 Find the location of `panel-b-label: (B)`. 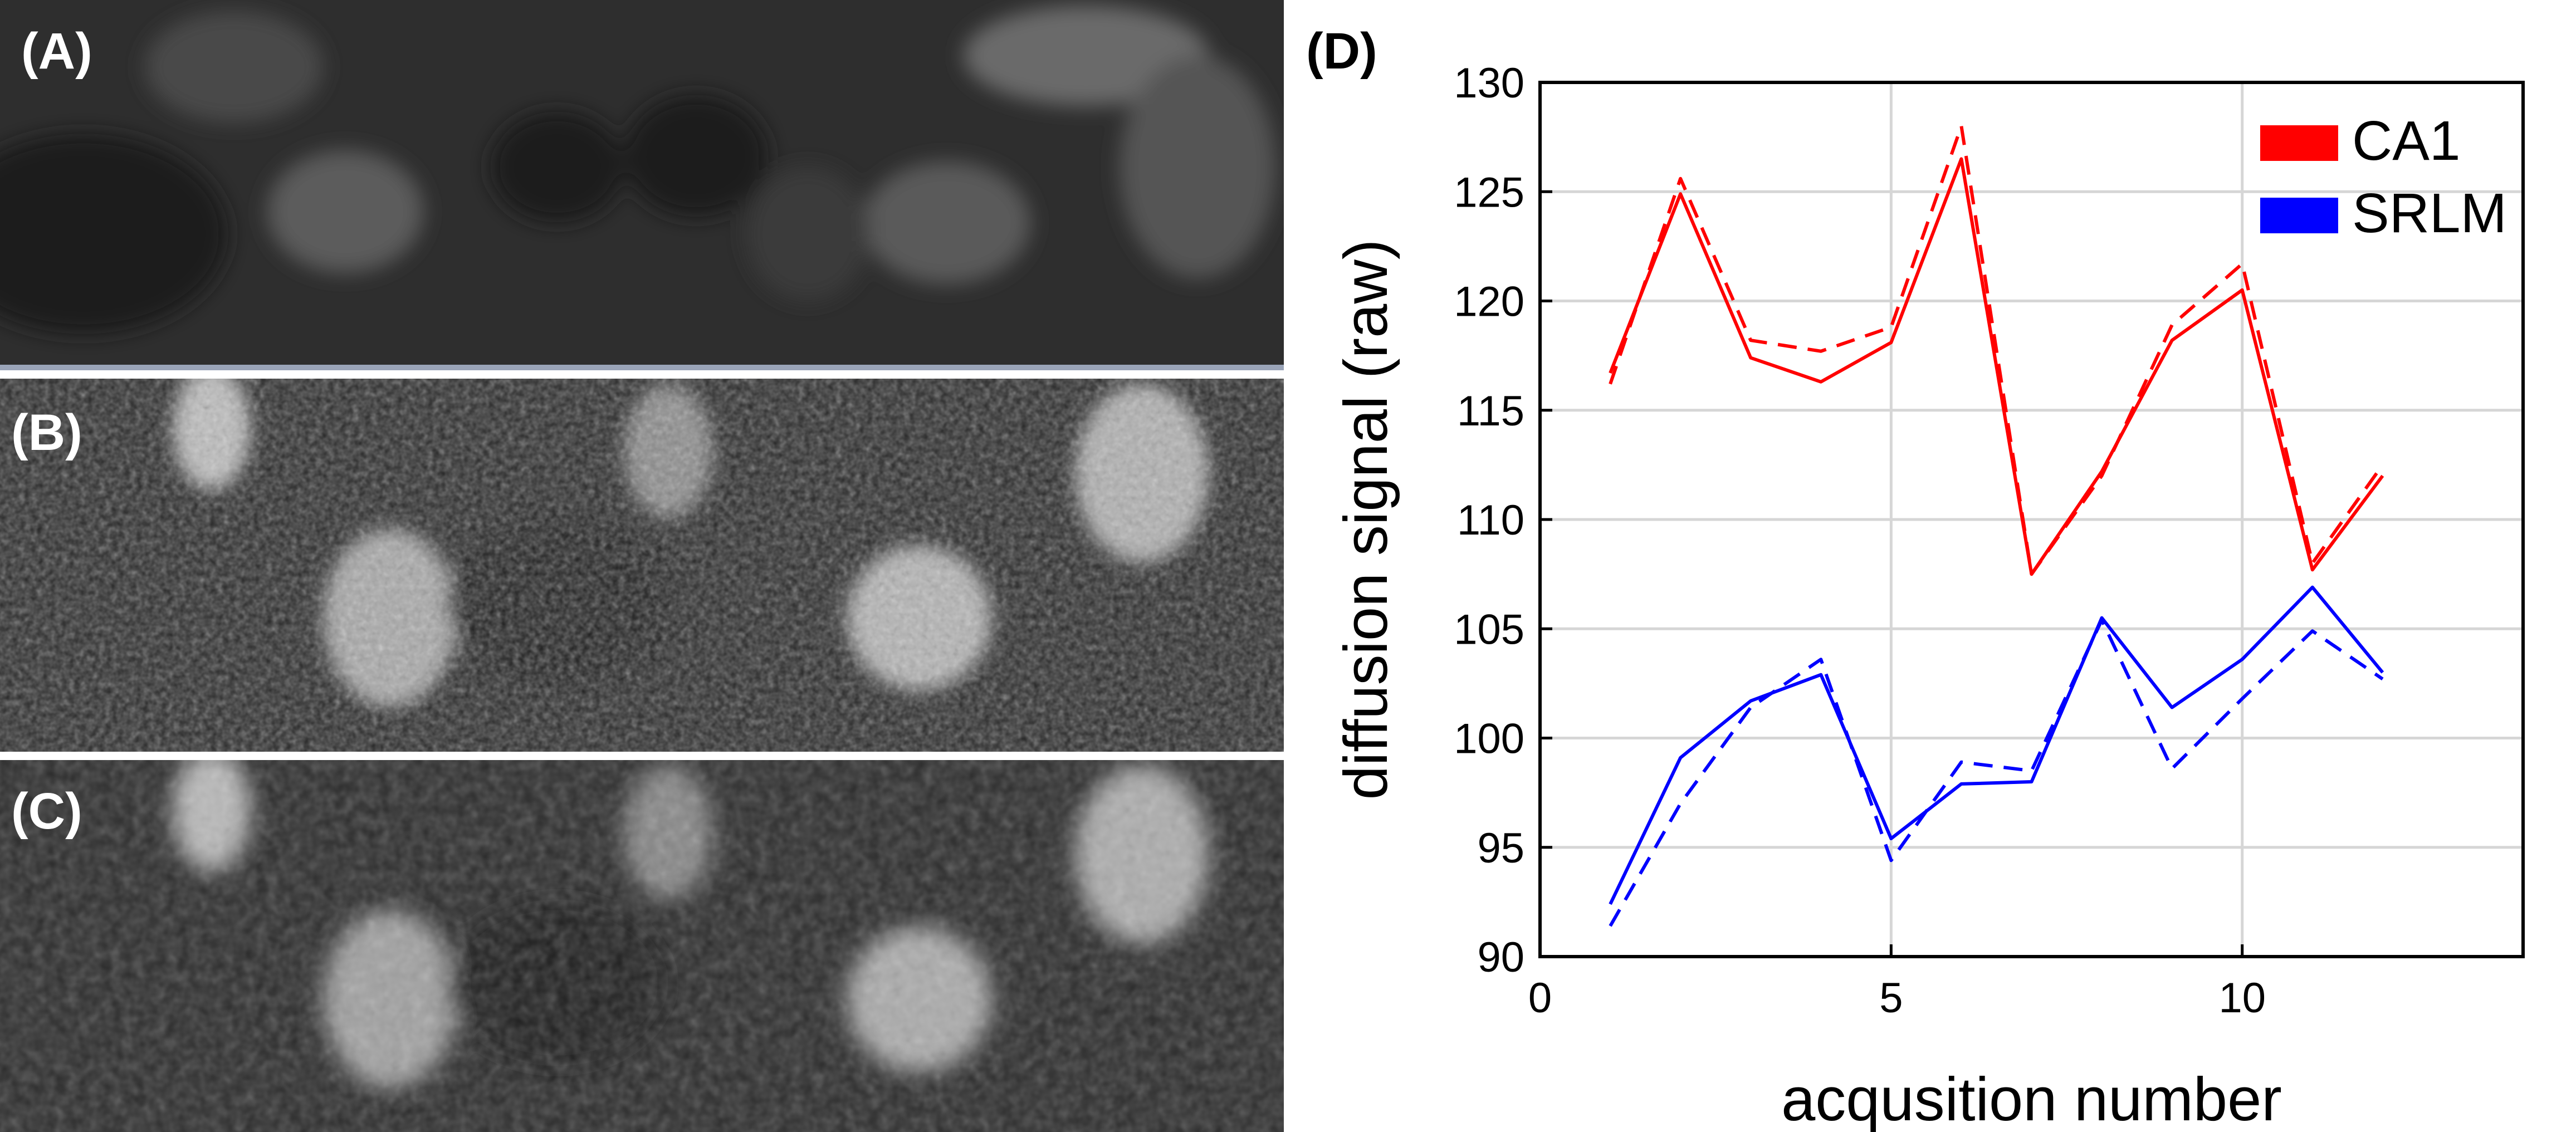

panel-b-label: (B) is located at coordinates (47, 432).